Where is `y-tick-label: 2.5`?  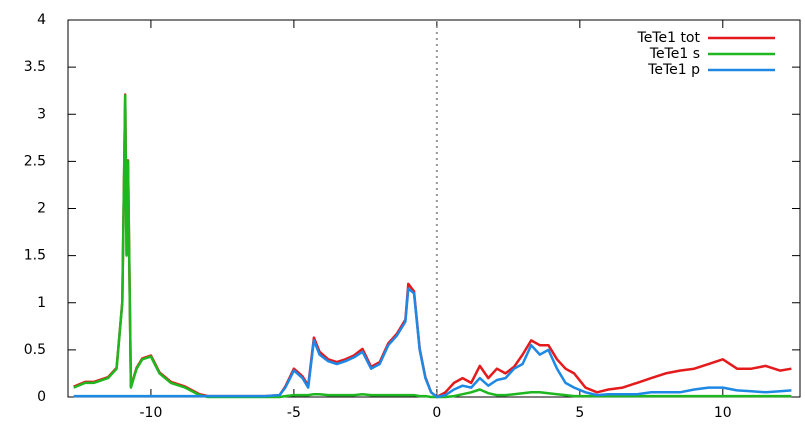 y-tick-label: 2.5 is located at coordinates (35, 161).